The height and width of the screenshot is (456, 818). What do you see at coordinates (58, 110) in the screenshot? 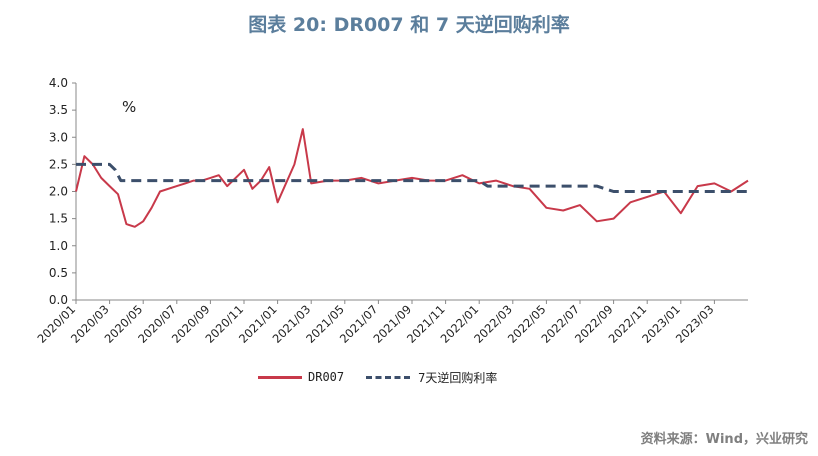
I see `y-tick-label: 3.5` at bounding box center [58, 110].